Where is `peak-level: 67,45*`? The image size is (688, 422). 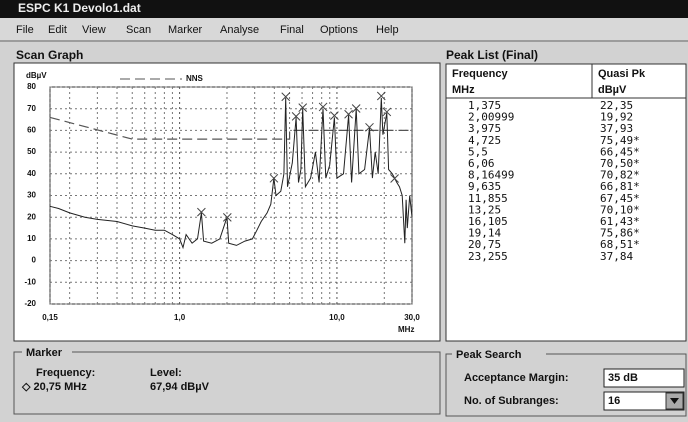 peak-level: 67,45* is located at coordinates (620, 198).